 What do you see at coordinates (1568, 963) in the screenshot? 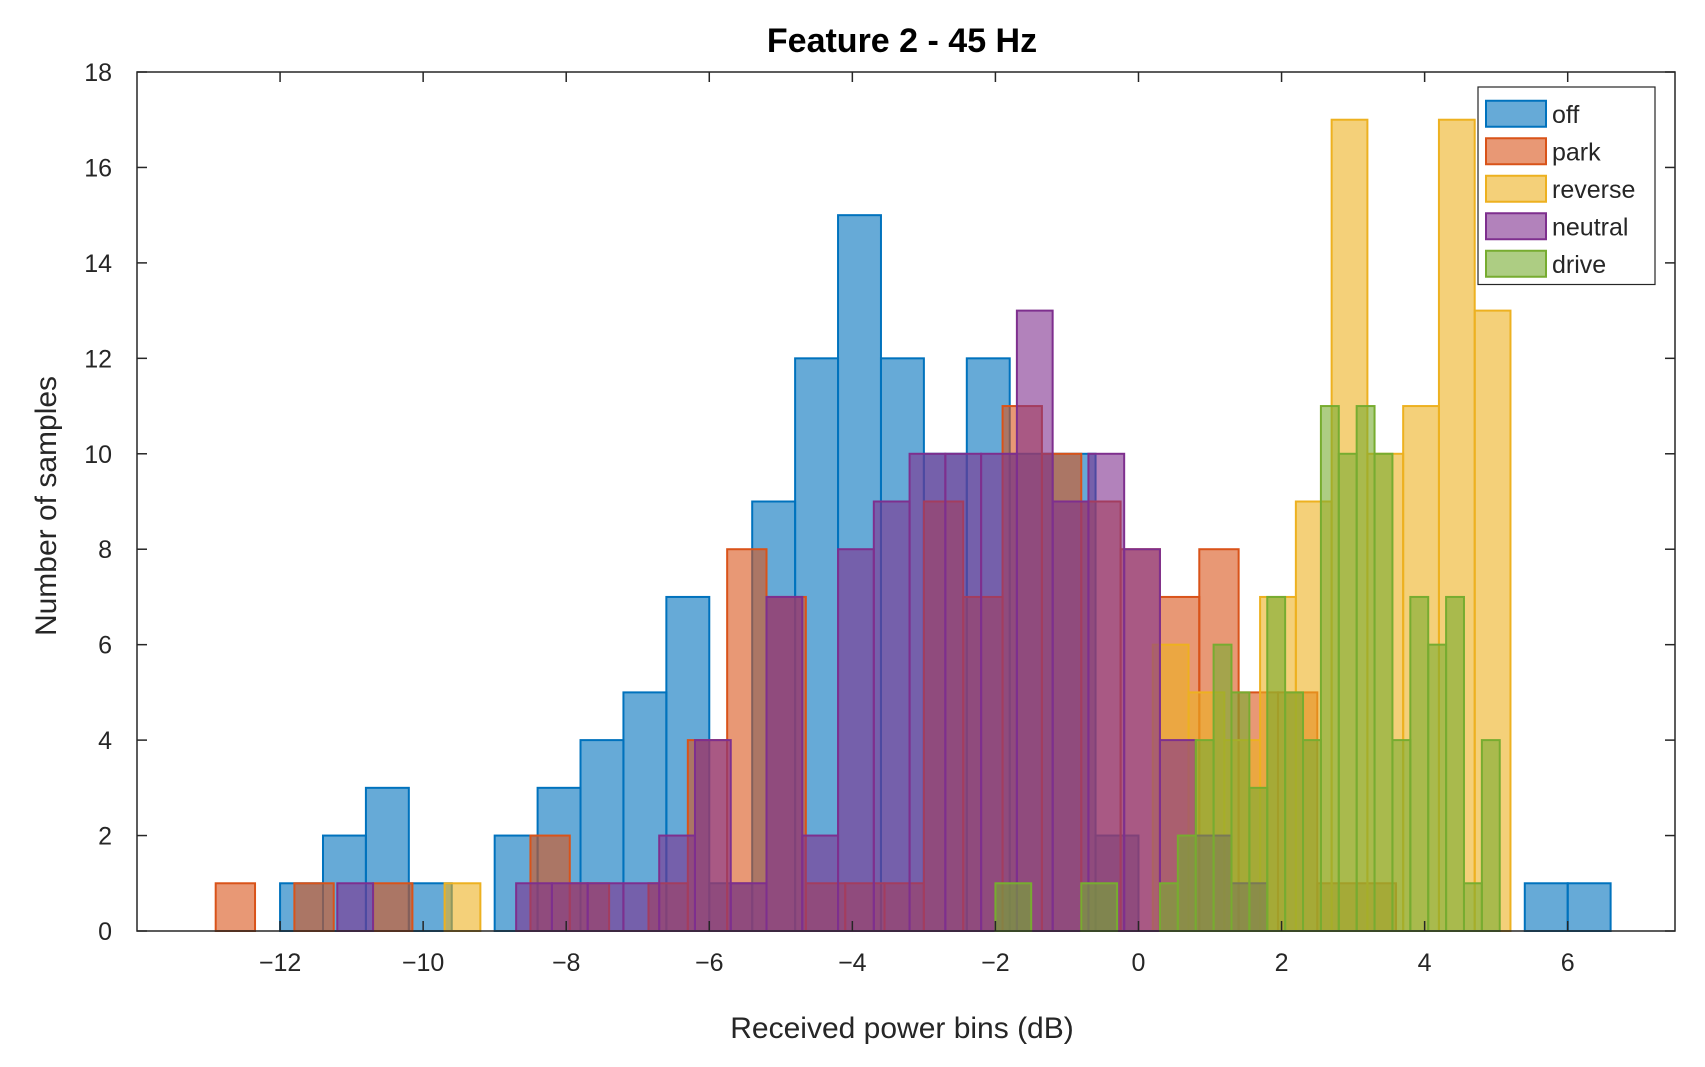
I see `x-tick-label: 6` at bounding box center [1568, 963].